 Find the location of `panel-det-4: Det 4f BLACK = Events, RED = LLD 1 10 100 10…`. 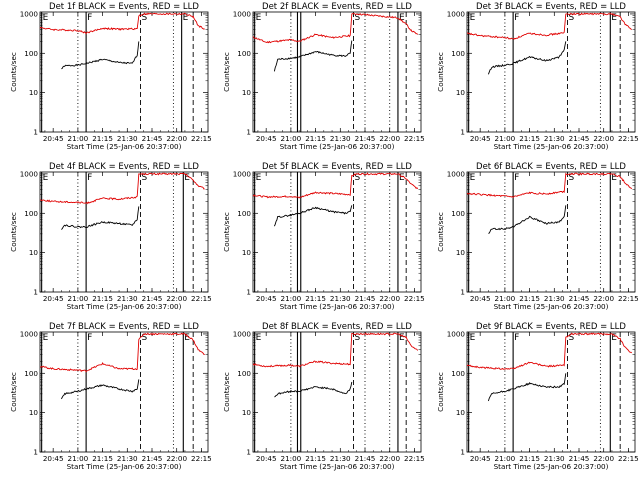

panel-det-4: Det 4f BLACK = Events, RED = LLD 1 10 100 10… is located at coordinates (110, 236).